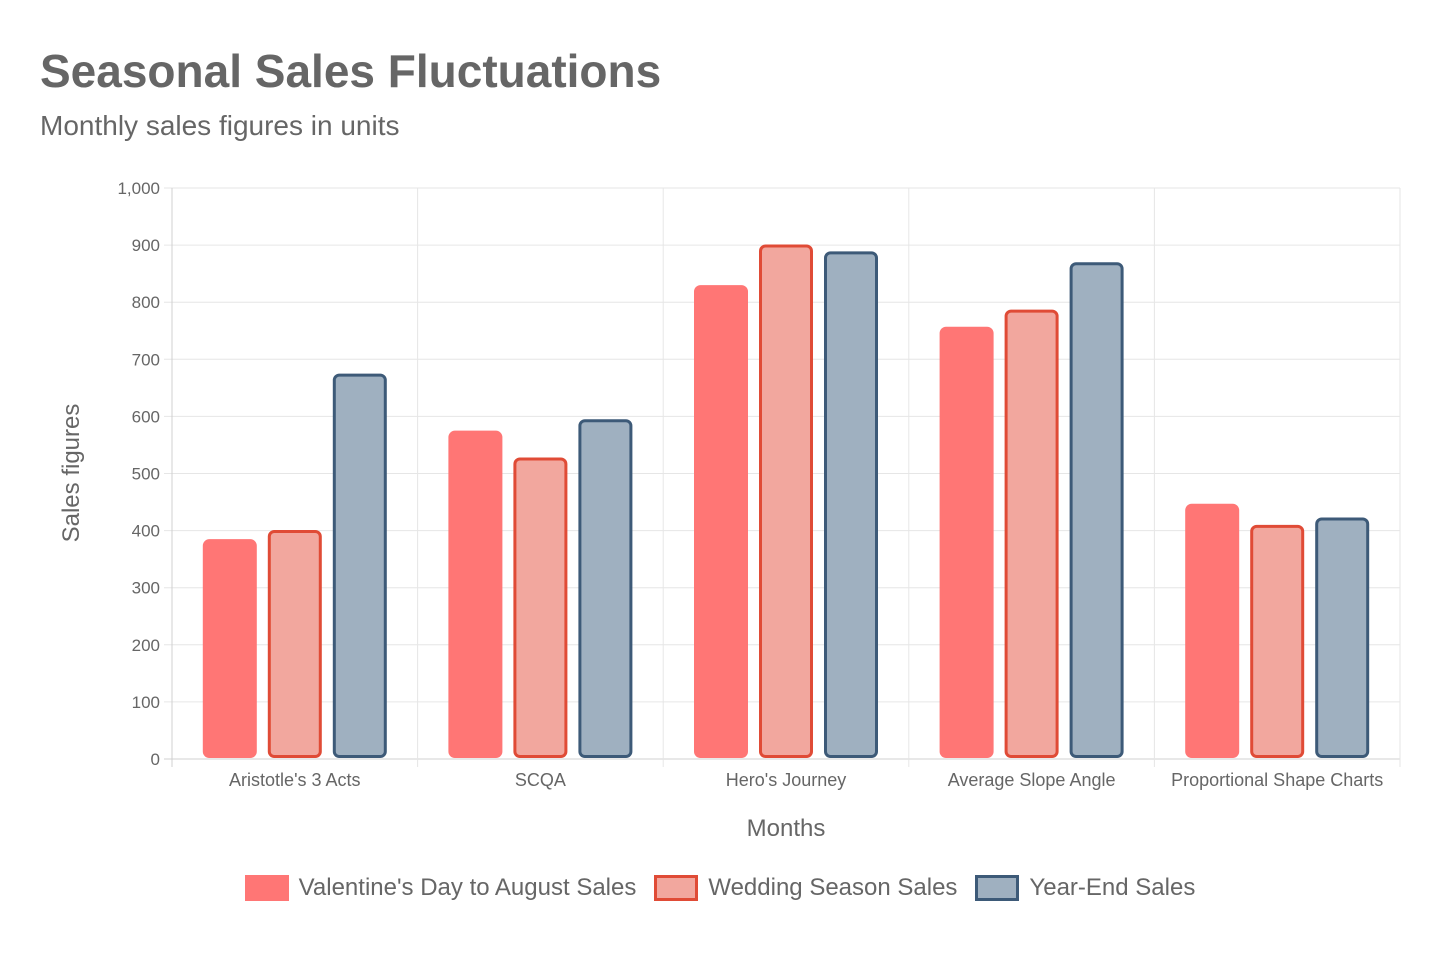  What do you see at coordinates (467, 887) in the screenshot?
I see `legend-label: Valentine's Day to August Sales` at bounding box center [467, 887].